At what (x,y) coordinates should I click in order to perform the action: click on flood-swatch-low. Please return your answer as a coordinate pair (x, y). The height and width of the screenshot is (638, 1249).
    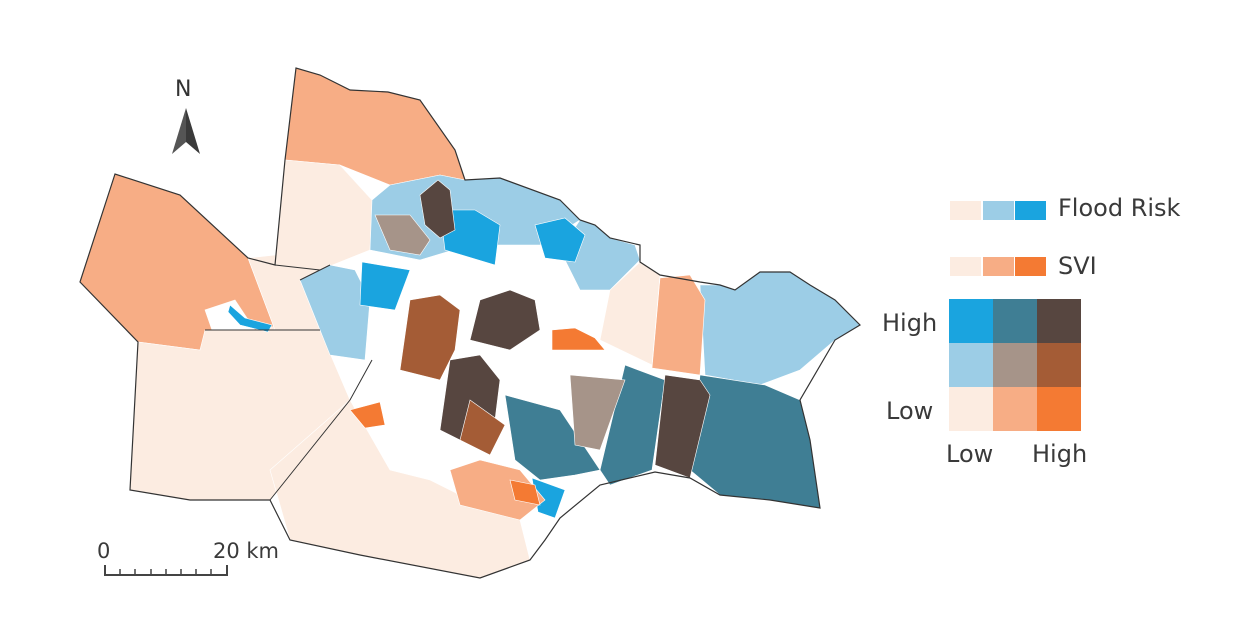
    Looking at the image, I should click on (965, 210).